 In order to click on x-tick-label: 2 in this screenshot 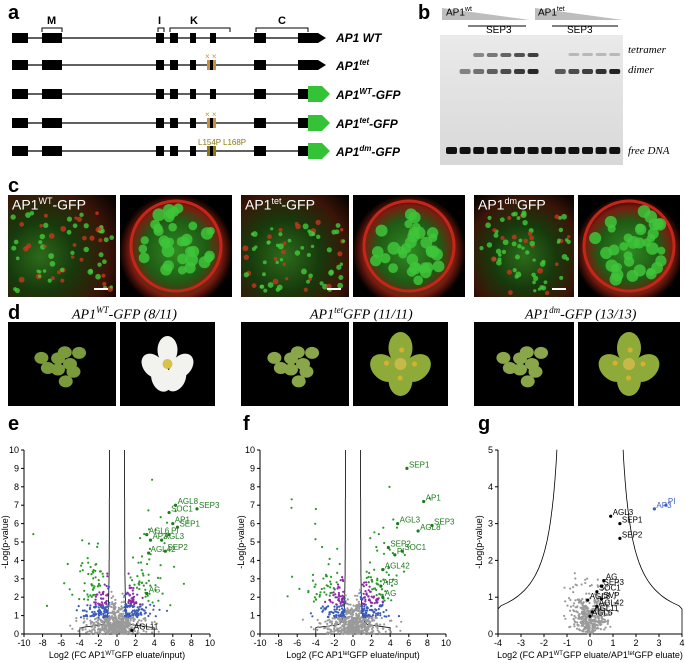, I will do `click(635, 643)`.